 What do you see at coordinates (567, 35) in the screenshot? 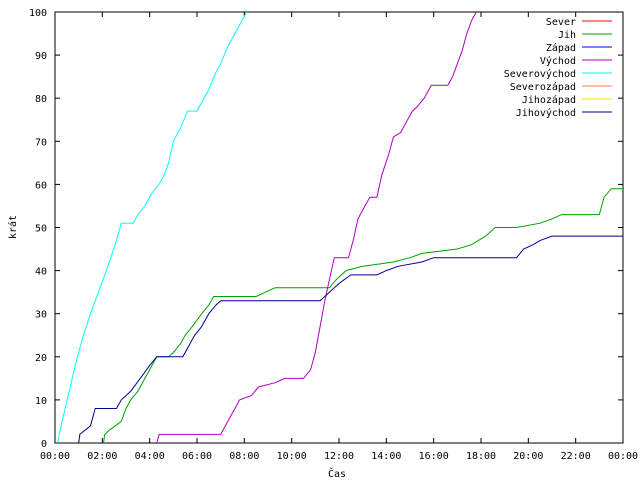
I see `legend-label-jih: Jih` at bounding box center [567, 35].